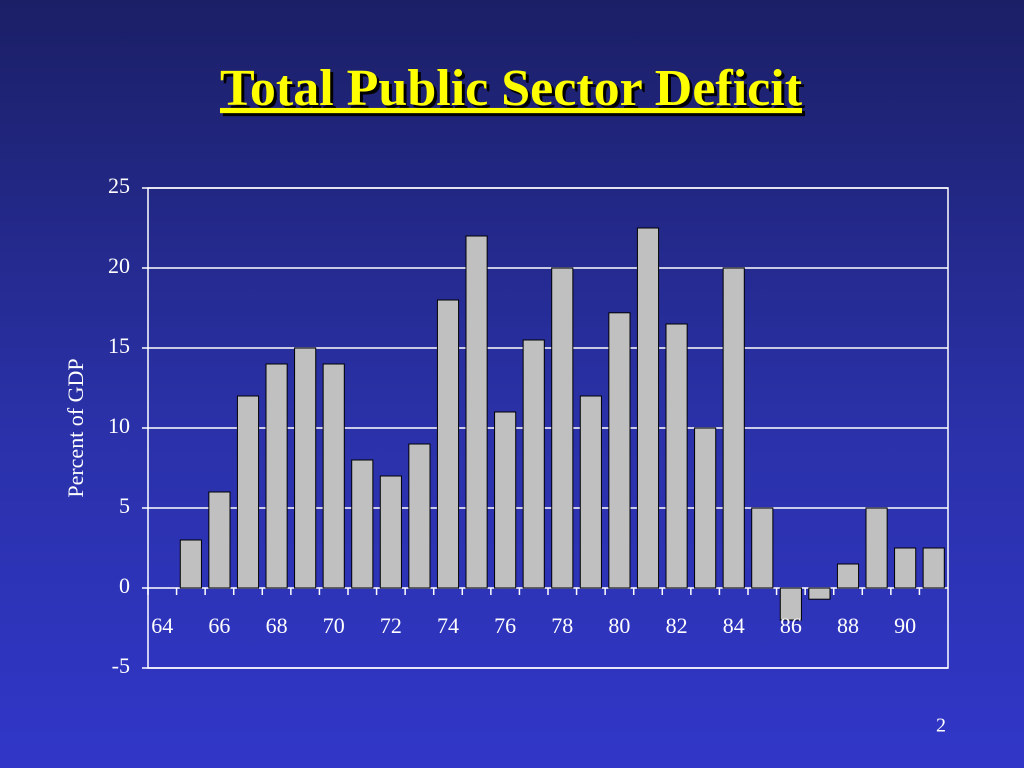  I want to click on y-tick-label: 25, so click(119, 185).